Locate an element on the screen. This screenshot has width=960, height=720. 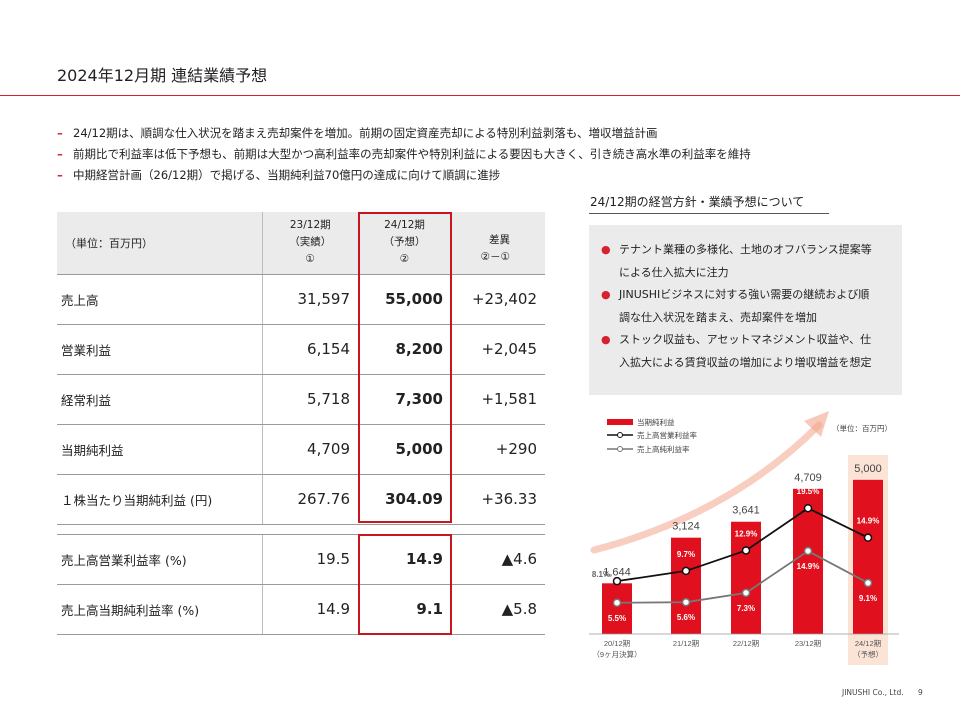
table-row: 経常利益 5,718 7,300 +1,581 is located at coordinates (301, 399).